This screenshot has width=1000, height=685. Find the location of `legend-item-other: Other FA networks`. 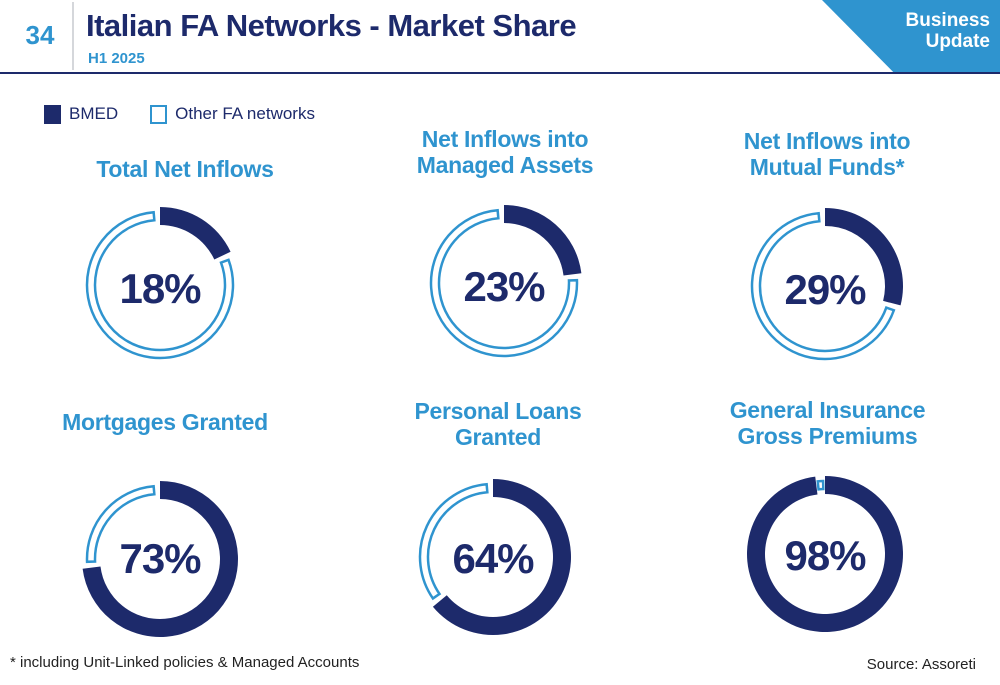

legend-item-other: Other FA networks is located at coordinates (232, 114).